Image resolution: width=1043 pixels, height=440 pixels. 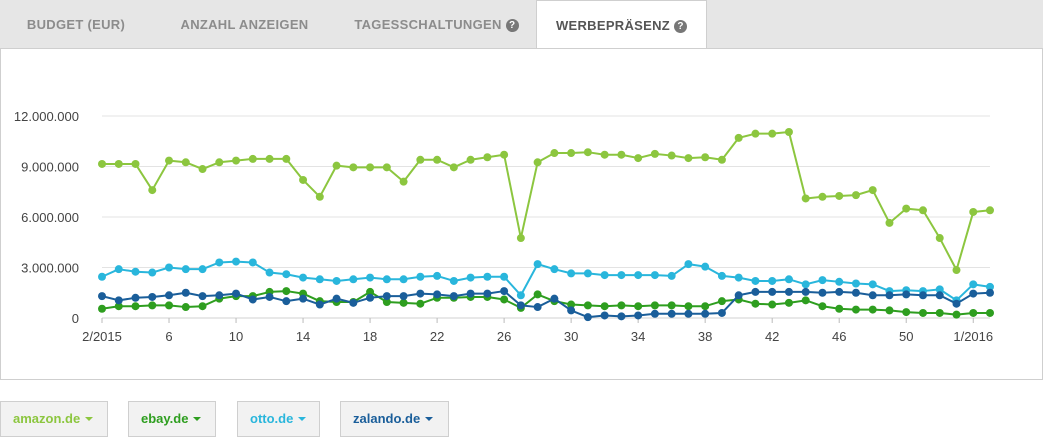 I want to click on legend-amazon-dropdown: amazon.de, so click(x=54, y=419).